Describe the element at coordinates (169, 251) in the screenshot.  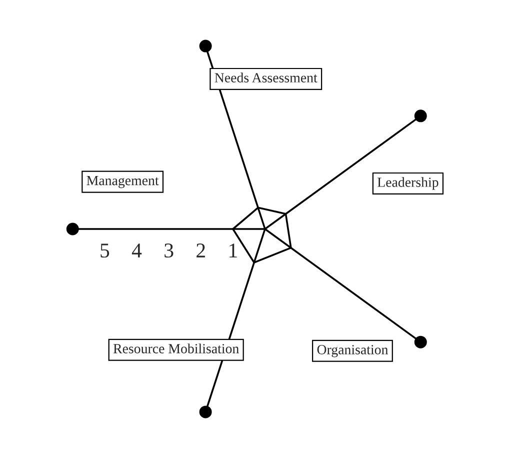
I see `y-tick-label: 3` at that location.